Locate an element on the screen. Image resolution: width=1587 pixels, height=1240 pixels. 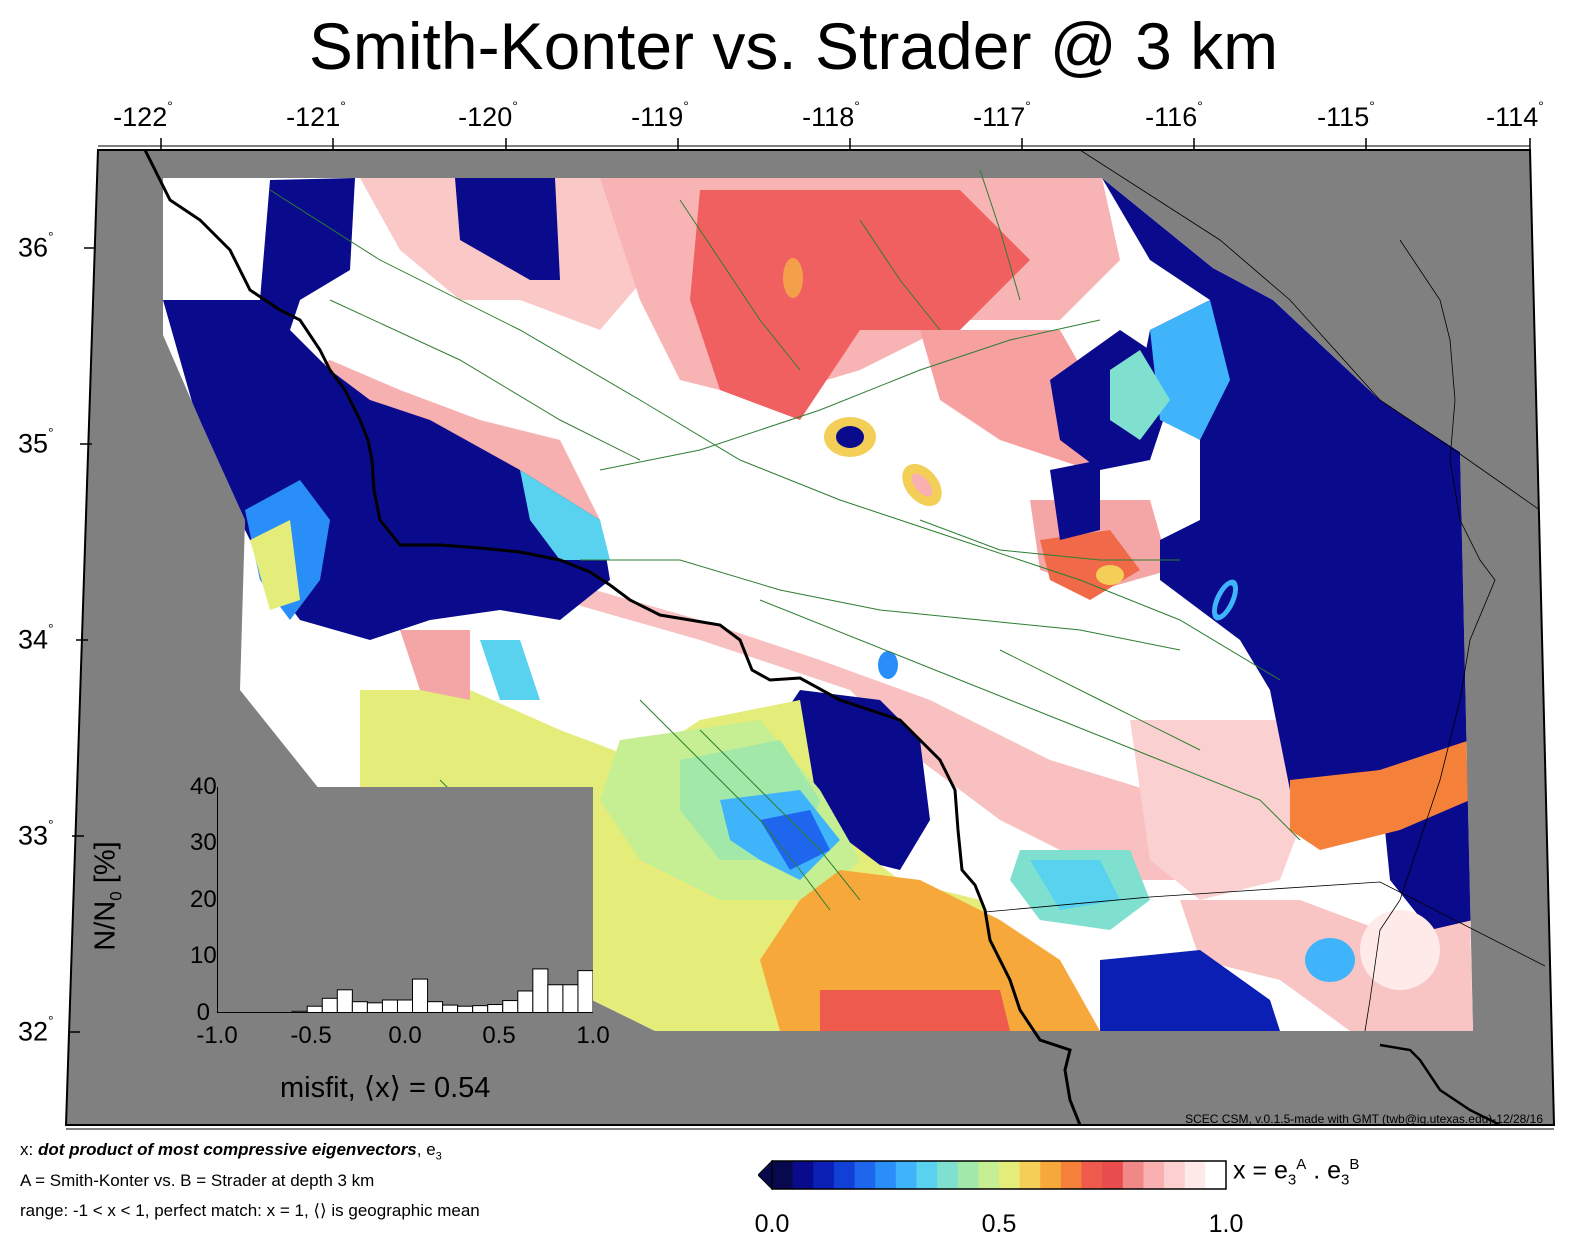
colorbar-tick-0: 0.0 is located at coordinates (772, 1224).